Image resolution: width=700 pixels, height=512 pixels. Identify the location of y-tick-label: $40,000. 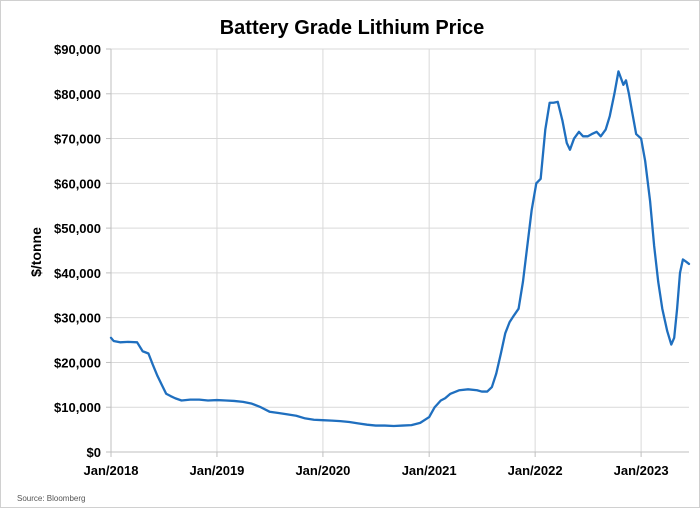
(77, 273).